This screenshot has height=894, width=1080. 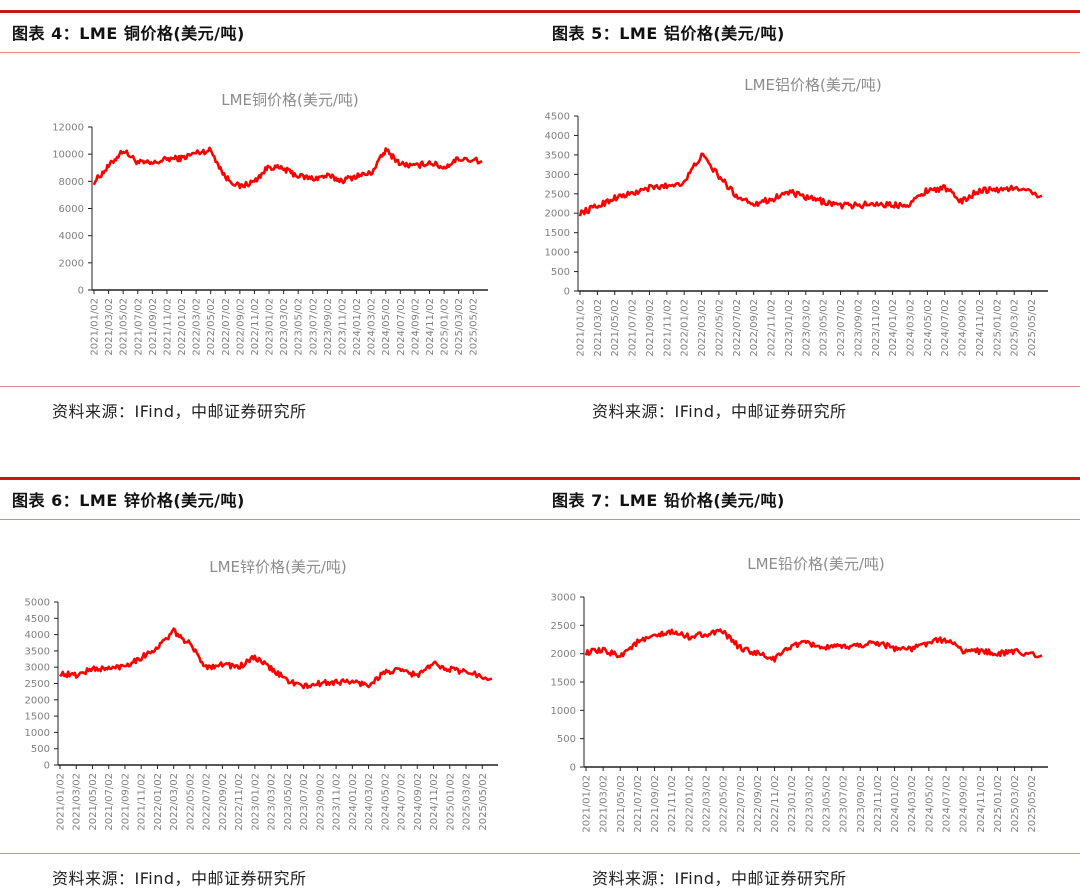 What do you see at coordinates (128, 33) in the screenshot?
I see `figure-heading: 图表 4：LME 铜价格(美元/吨)` at bounding box center [128, 33].